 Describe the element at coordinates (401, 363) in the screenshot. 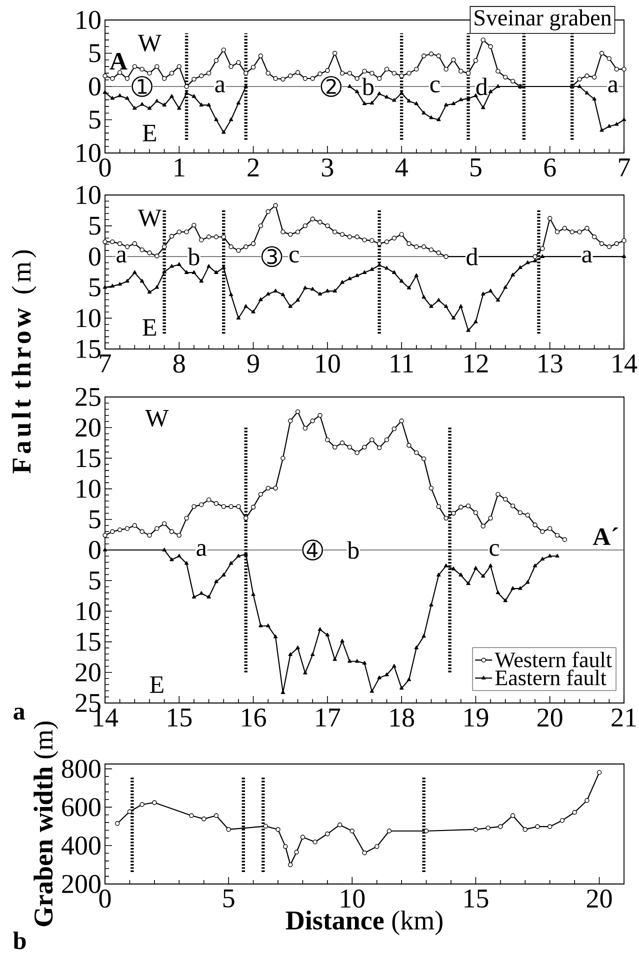

I see `x-tick-label: 11` at that location.